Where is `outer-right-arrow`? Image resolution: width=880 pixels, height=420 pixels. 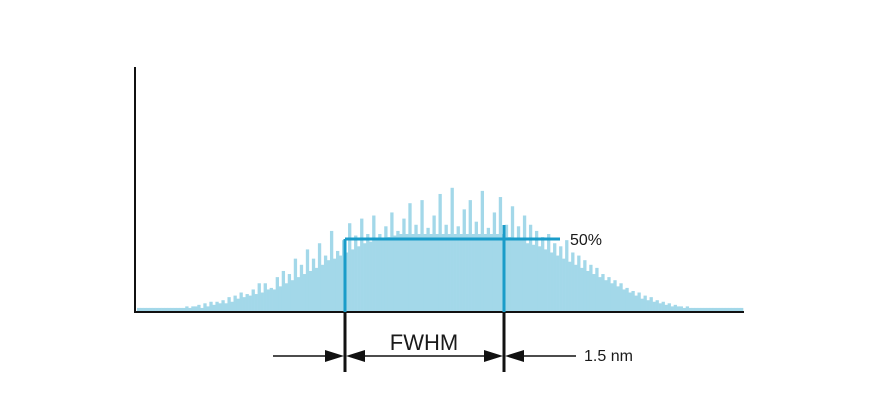 outer-right-arrow is located at coordinates (540, 356).